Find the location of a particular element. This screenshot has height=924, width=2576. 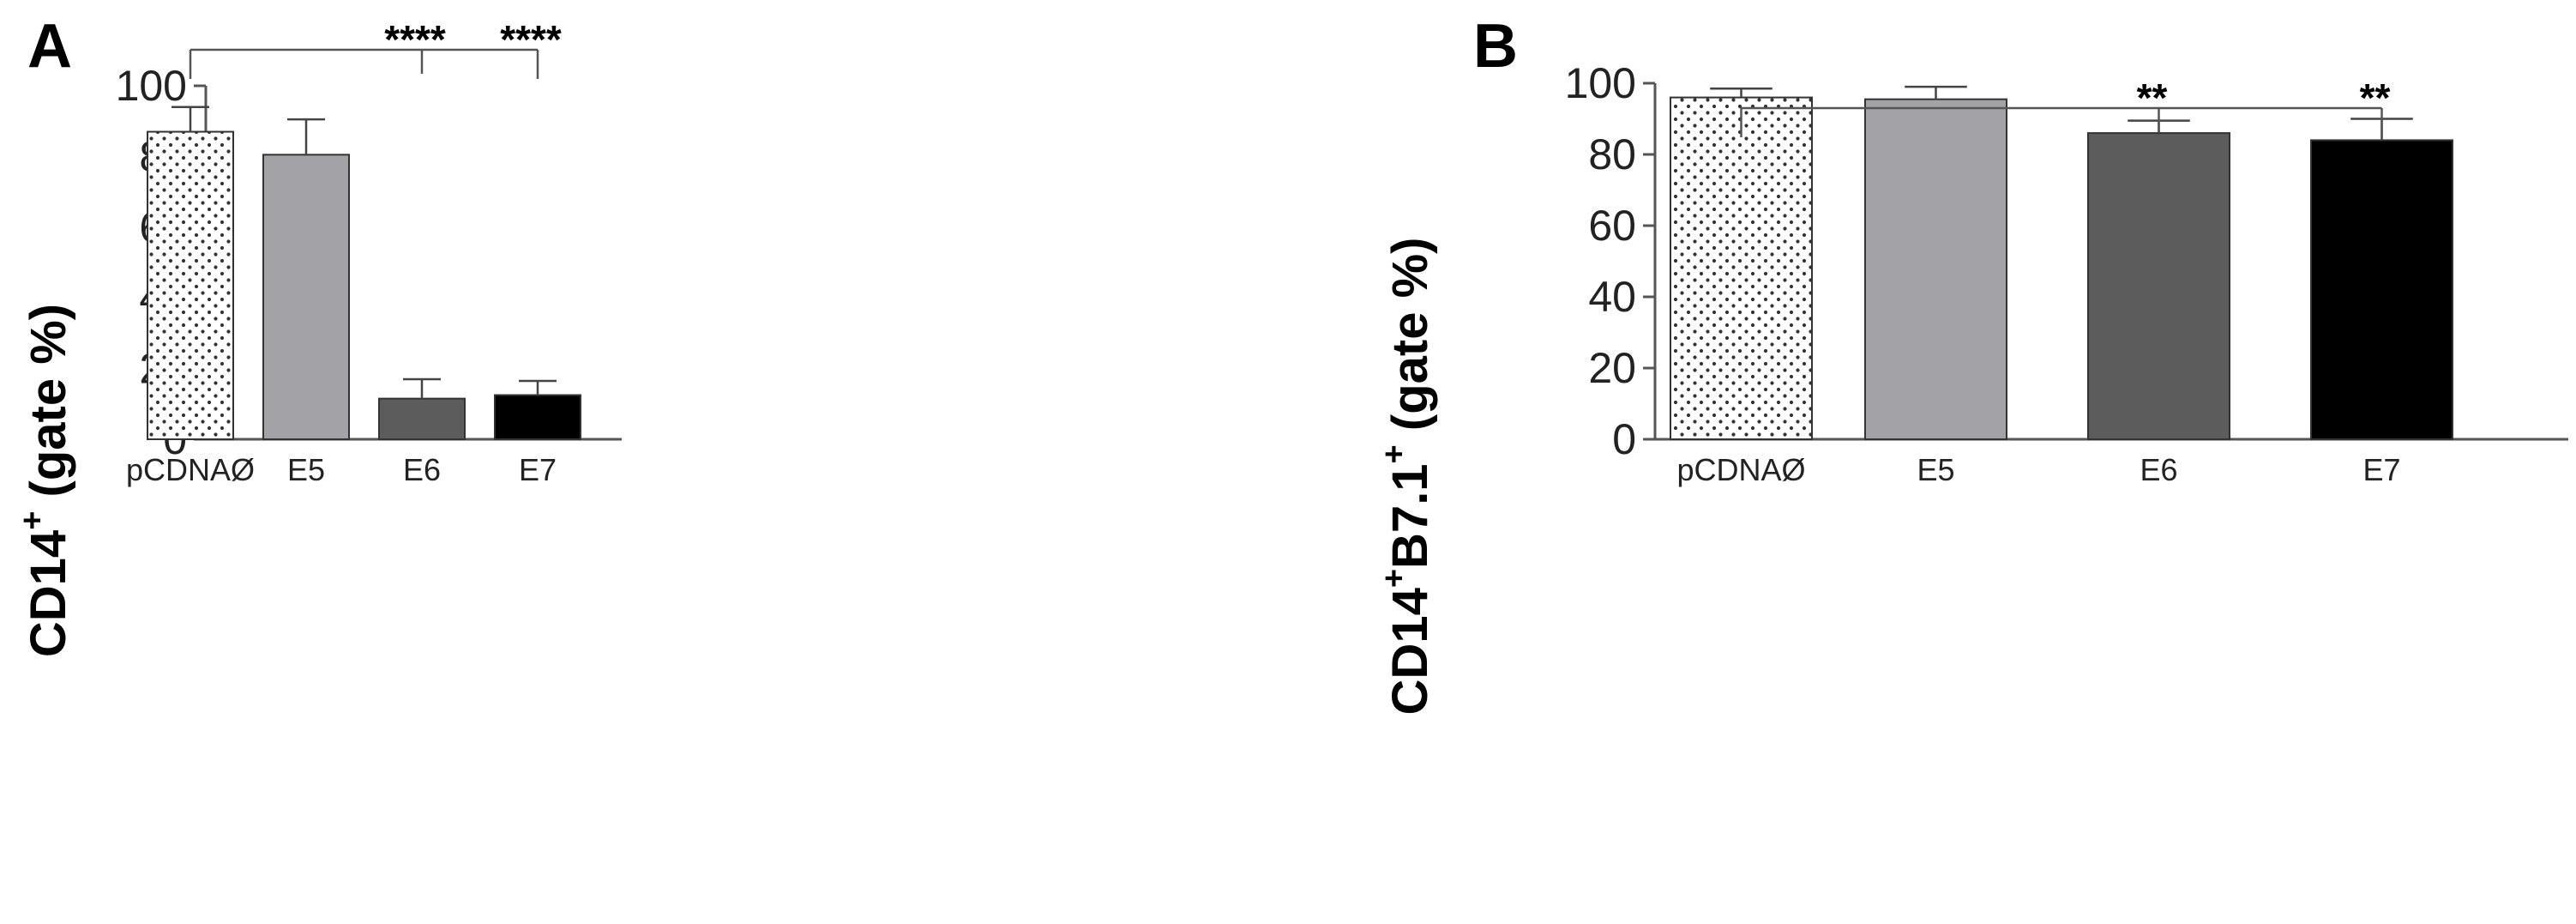

panel-b-y-axis-label: CD14+B7.1+ (gate %) is located at coordinates (1407, 477).